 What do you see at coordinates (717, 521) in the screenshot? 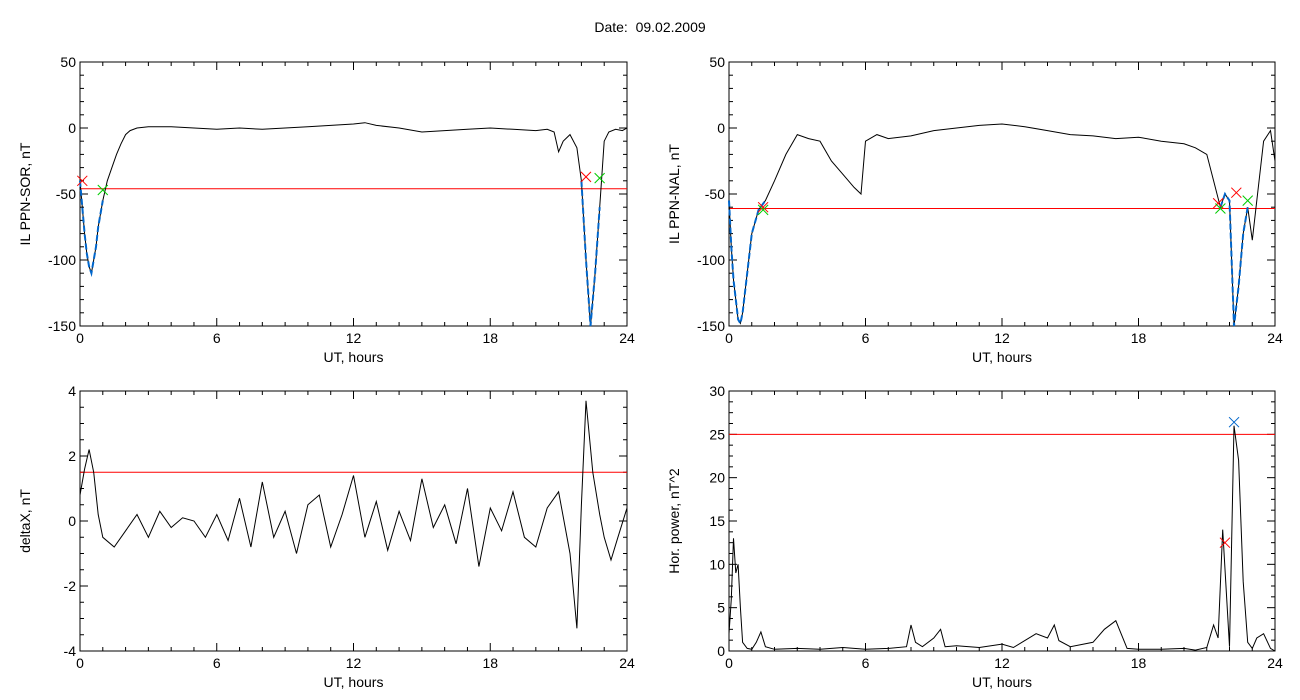
I see `y-tick-label: 15` at bounding box center [717, 521].